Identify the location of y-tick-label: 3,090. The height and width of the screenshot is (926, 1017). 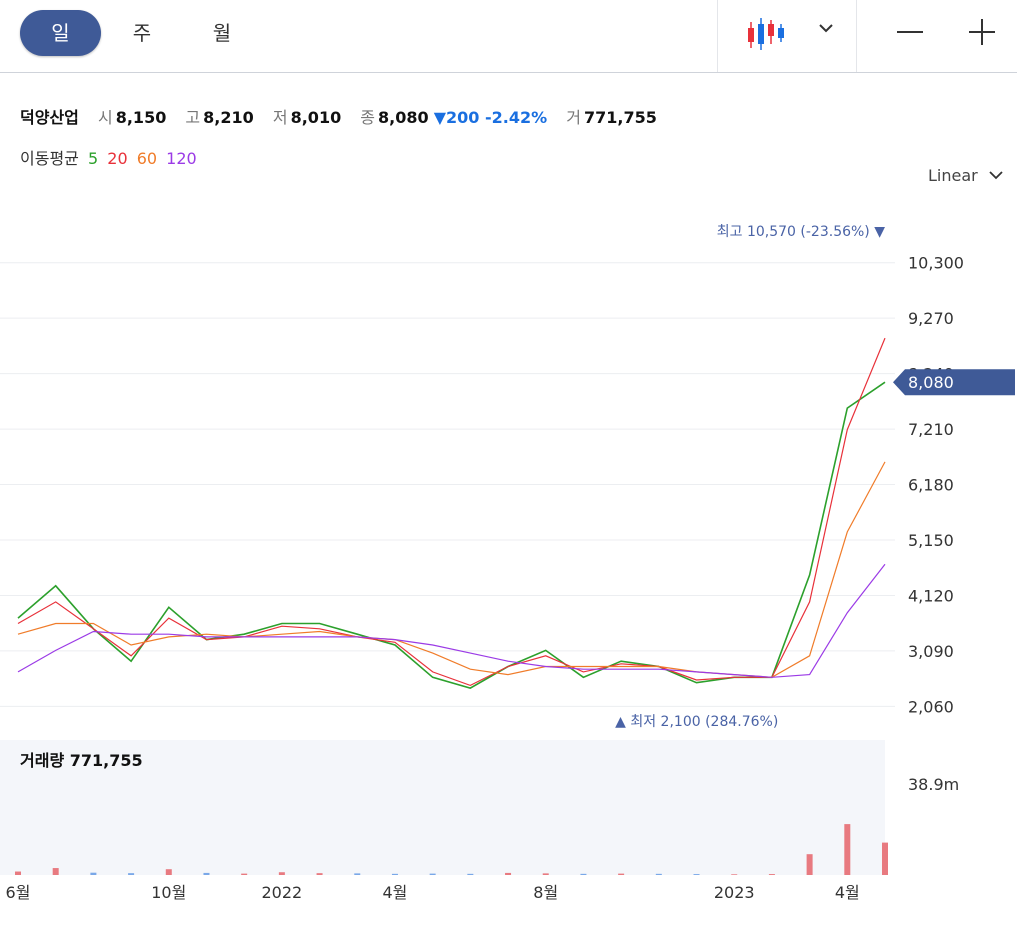
(931, 651).